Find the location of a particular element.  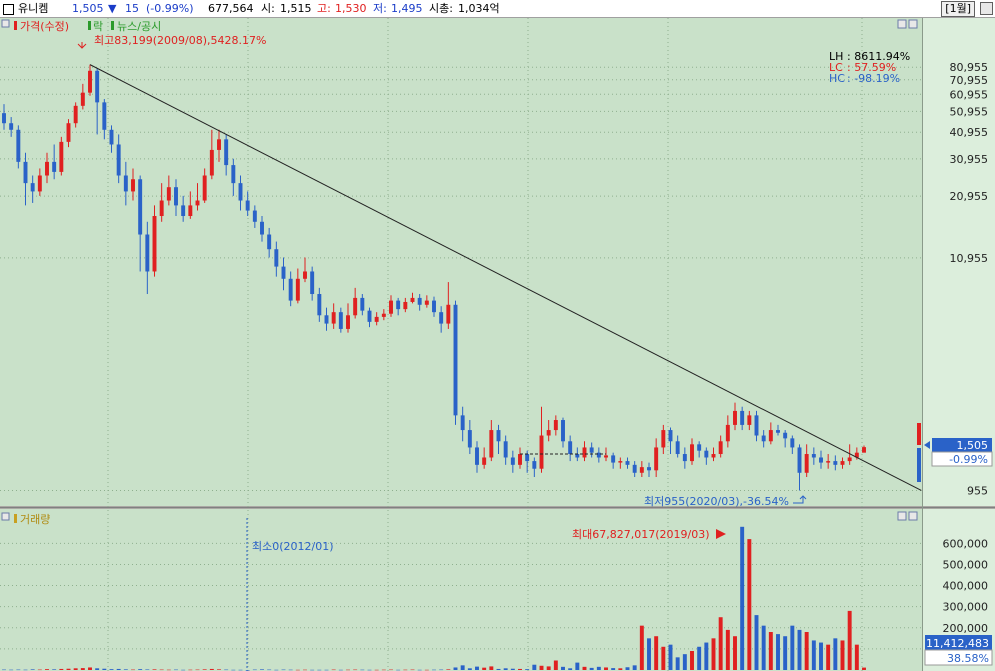

period-button: [1월] is located at coordinates (958, 9).